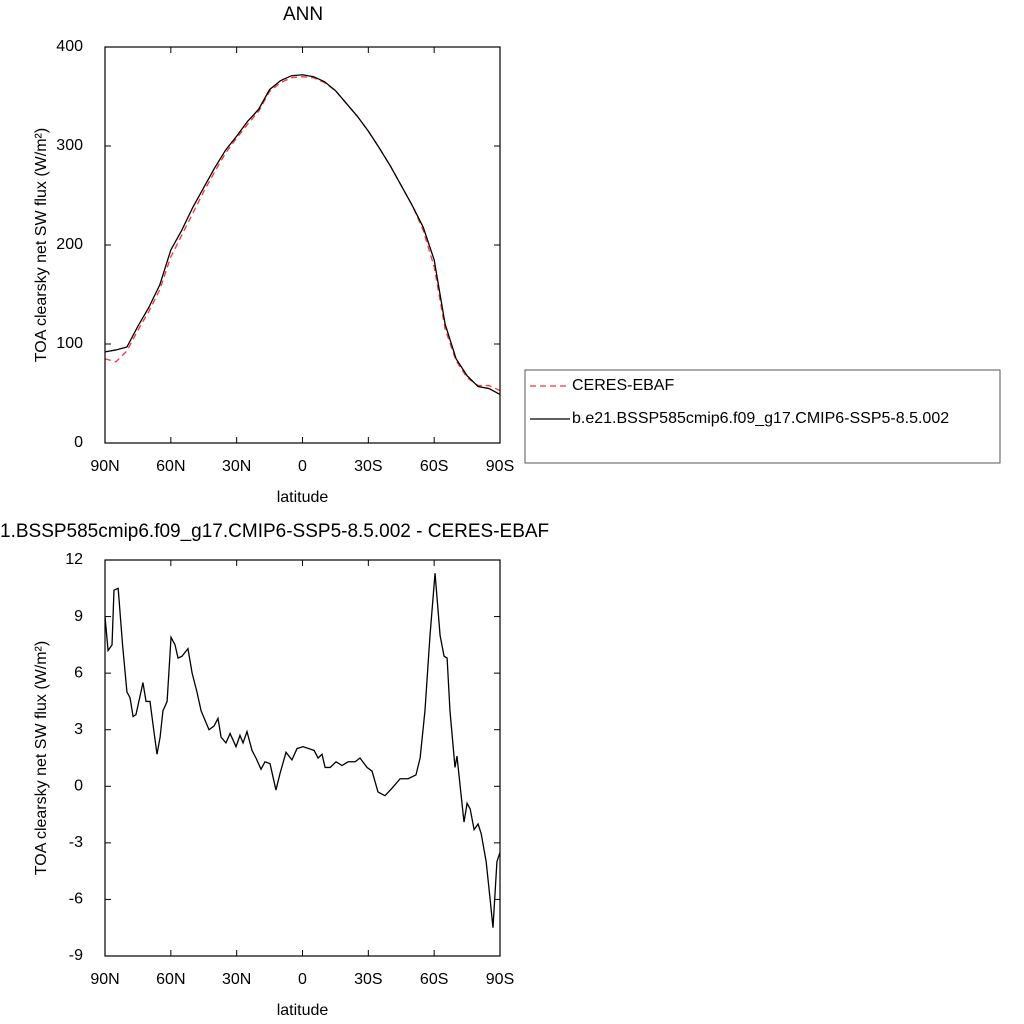  Describe the element at coordinates (74, 559) in the screenshot. I see `y-tick-label: 12` at that location.